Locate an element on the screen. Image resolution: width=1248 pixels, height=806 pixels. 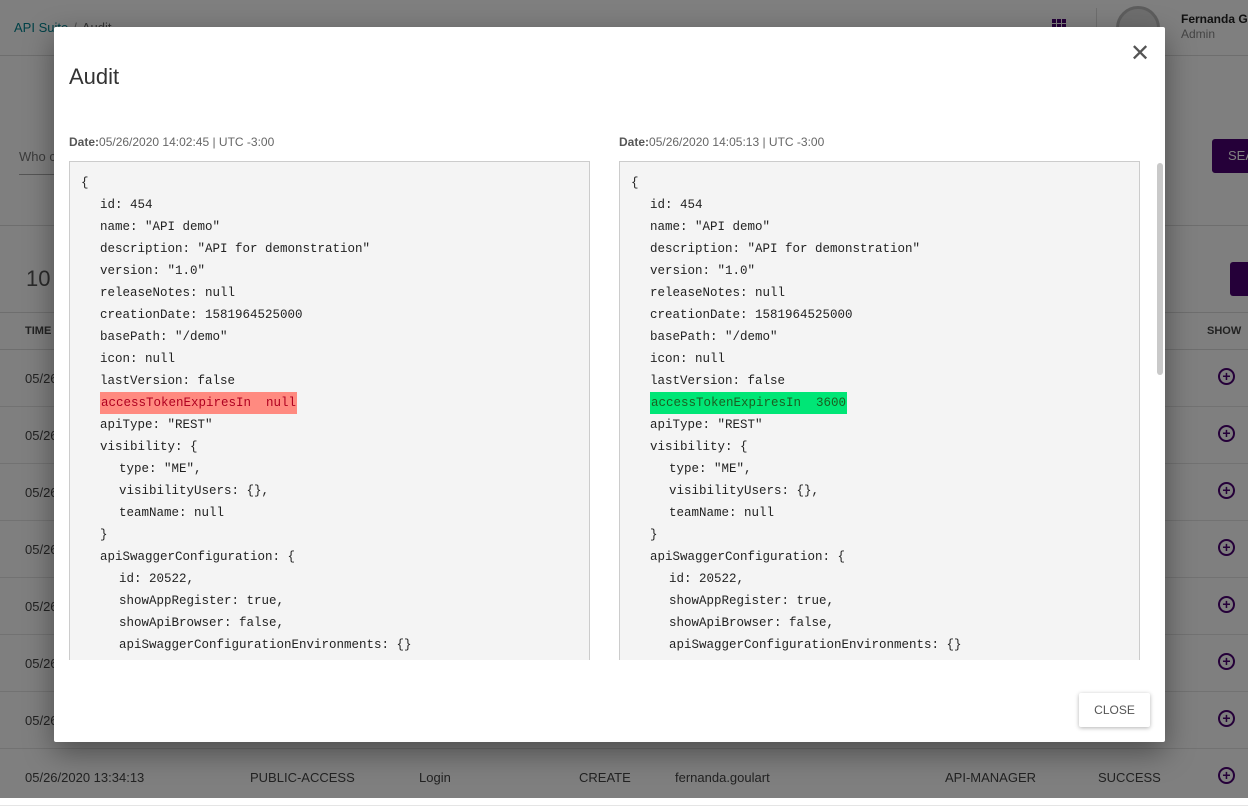
json-line: accessTokenExpiresIn null is located at coordinates (335, 403).